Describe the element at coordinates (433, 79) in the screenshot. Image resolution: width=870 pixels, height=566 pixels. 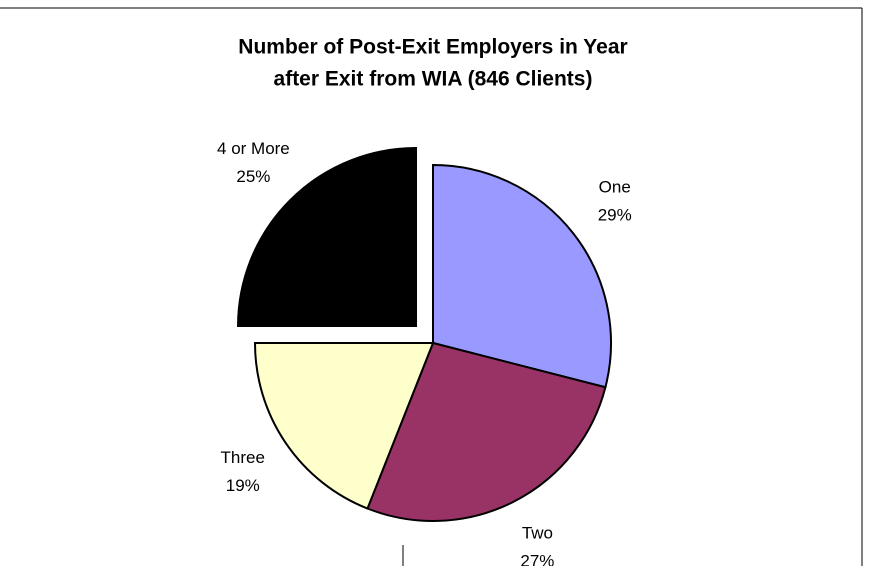
I see `chart-title: after Exit from WIA (846 Clients)` at that location.